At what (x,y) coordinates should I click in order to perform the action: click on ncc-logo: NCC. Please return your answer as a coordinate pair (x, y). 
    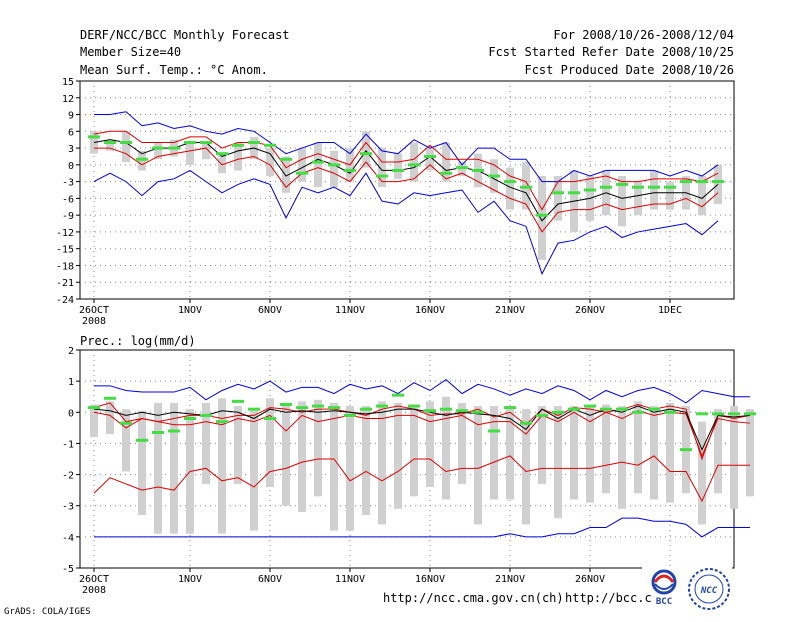
    Looking at the image, I should click on (709, 589).